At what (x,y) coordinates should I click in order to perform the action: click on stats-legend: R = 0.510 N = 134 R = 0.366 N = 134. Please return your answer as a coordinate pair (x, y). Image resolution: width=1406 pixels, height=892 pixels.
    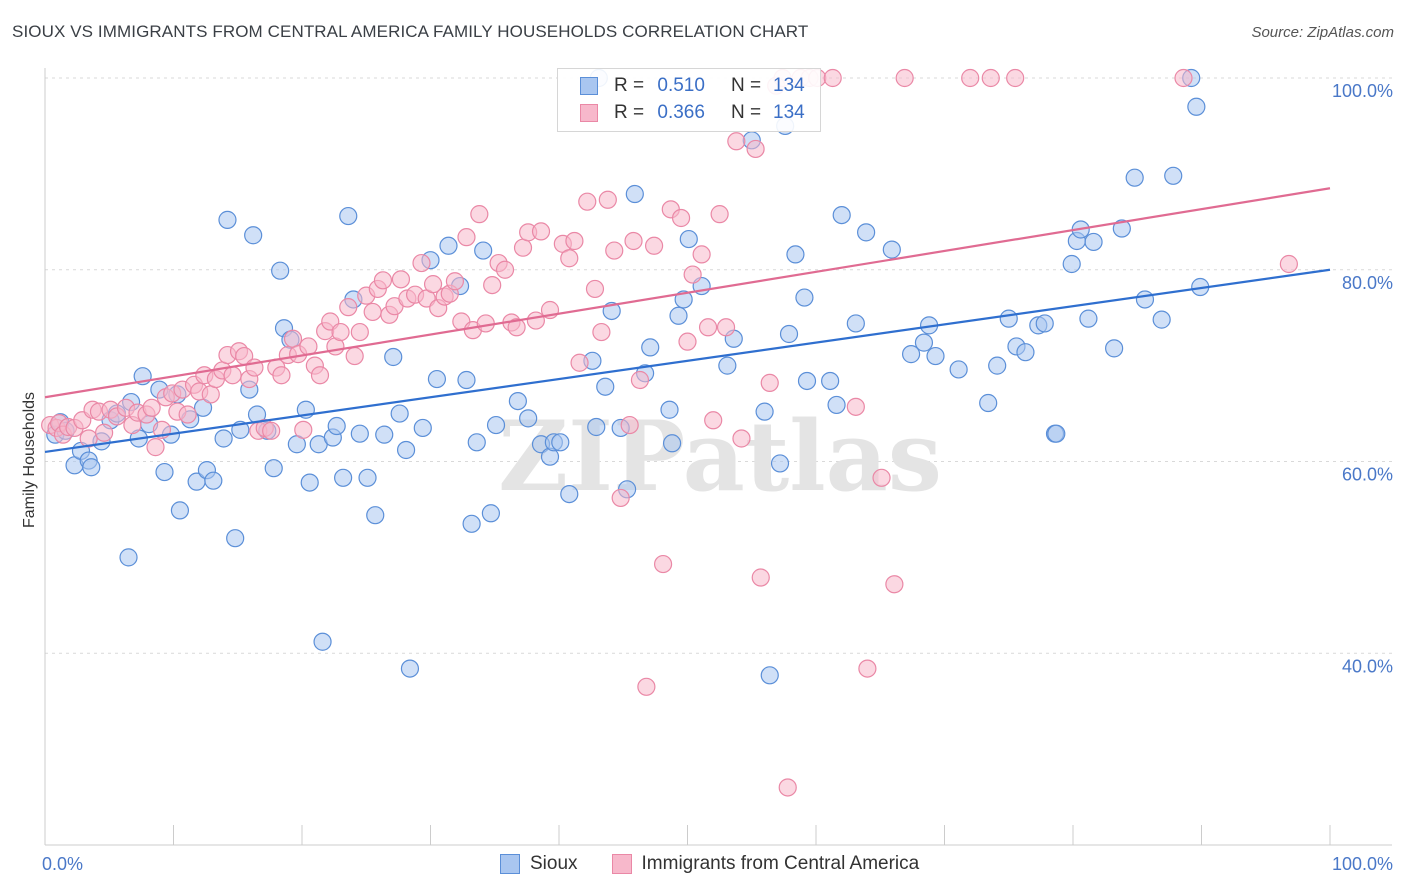
    Looking at the image, I should click on (689, 100).